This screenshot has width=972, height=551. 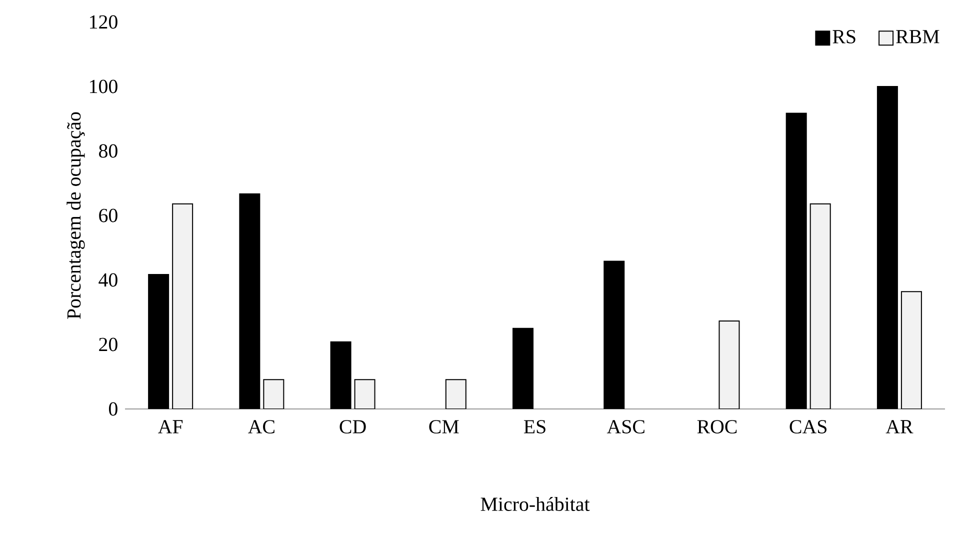 What do you see at coordinates (75, 215) in the screenshot?
I see `y-axis-title: Porcentagem de ocupação` at bounding box center [75, 215].